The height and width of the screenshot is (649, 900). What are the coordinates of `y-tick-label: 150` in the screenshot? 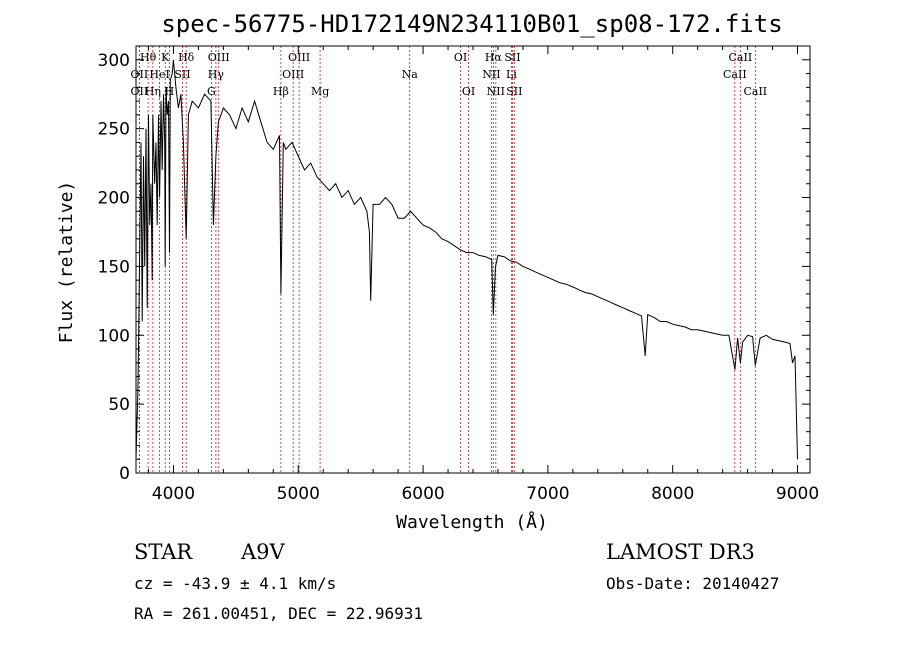 It's located at (114, 267).